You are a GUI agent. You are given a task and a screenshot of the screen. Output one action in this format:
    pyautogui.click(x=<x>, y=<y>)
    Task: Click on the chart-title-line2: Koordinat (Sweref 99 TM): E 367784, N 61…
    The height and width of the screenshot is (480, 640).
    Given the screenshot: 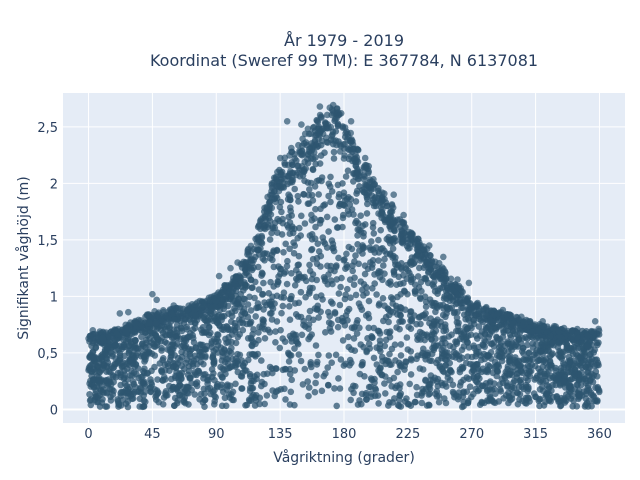 What is the action you would take?
    pyautogui.click(x=344, y=60)
    